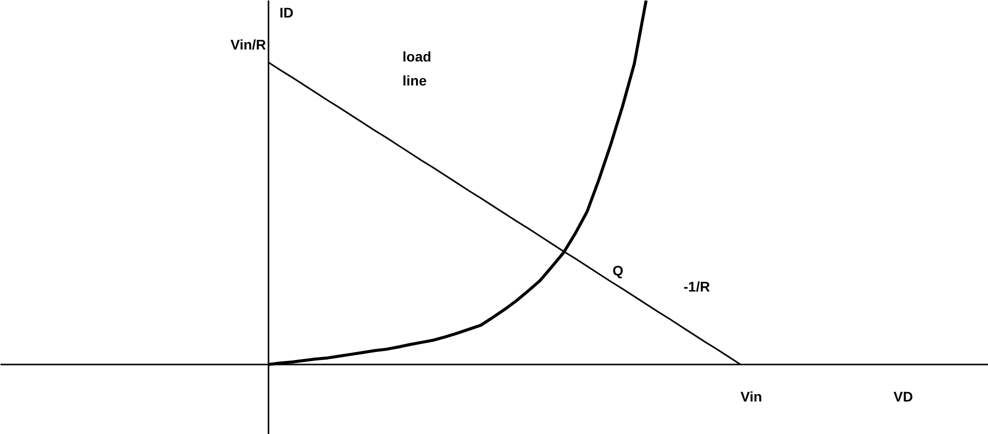 This screenshot has width=988, height=434. What do you see at coordinates (618, 270) in the screenshot?
I see `annotation: Q` at bounding box center [618, 270].